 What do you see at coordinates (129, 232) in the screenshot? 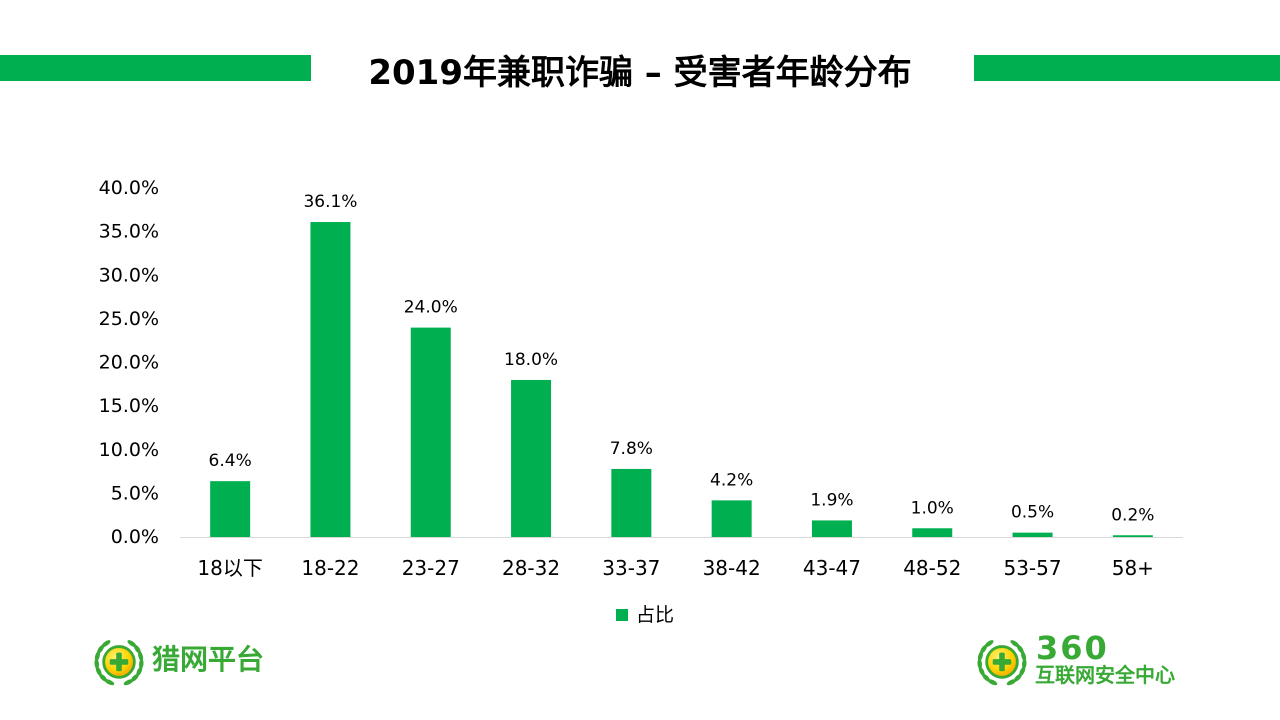
I see `y-tick-label: 35.0%` at bounding box center [129, 232].